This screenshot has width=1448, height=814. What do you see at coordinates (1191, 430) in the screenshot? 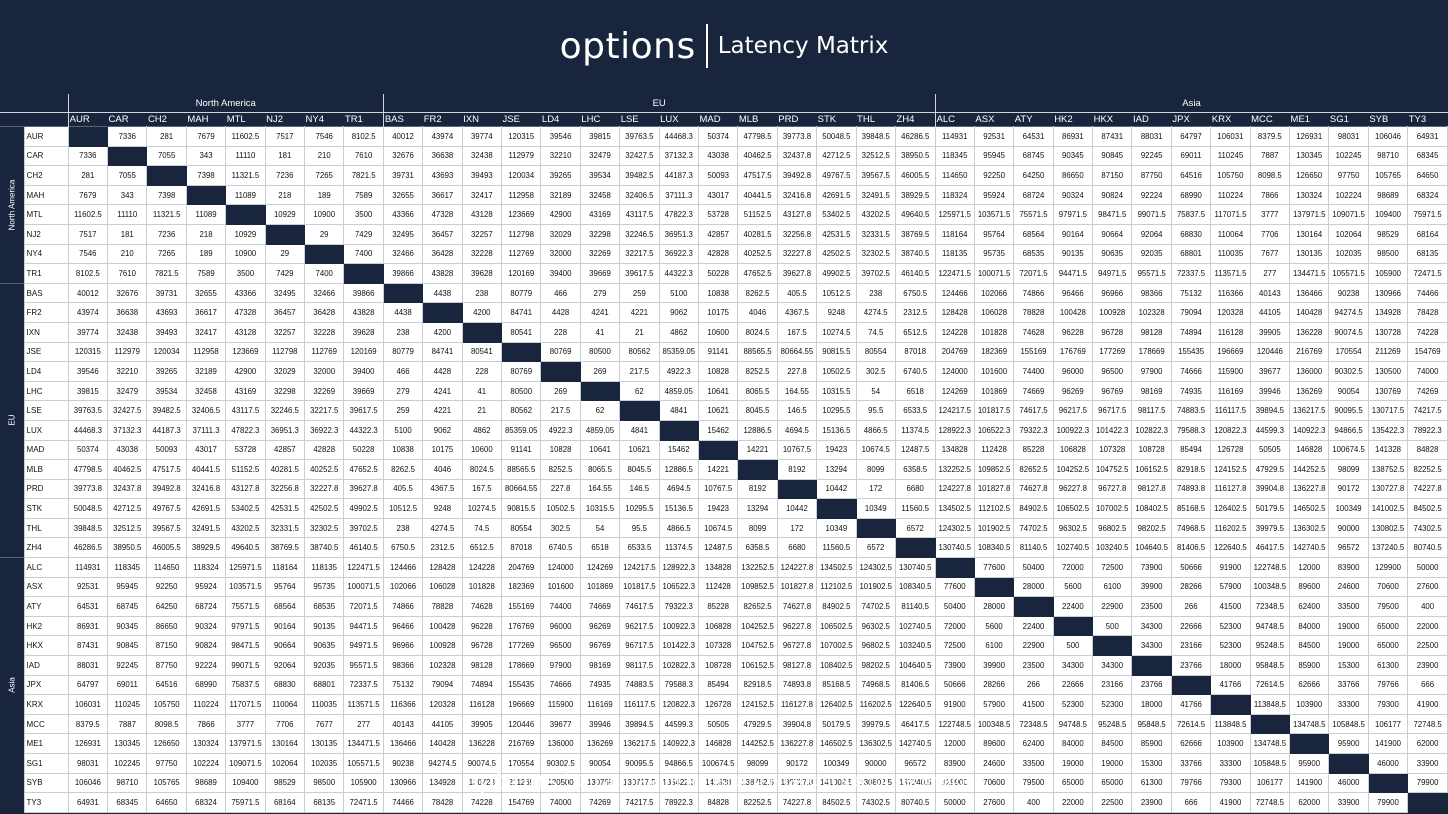
I see `latency-cell: 79588.3` at bounding box center [1191, 430].